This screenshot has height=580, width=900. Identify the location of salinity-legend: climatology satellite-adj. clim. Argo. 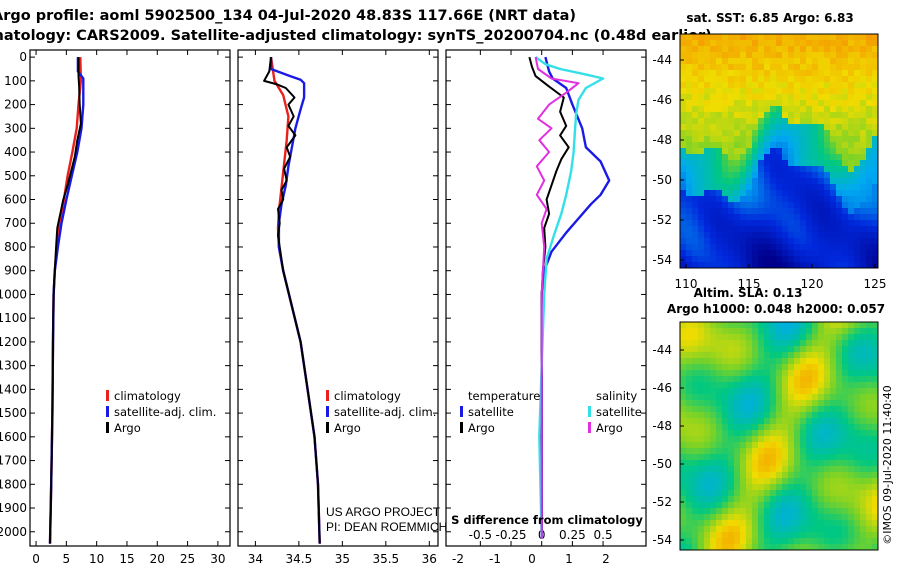
(381, 412).